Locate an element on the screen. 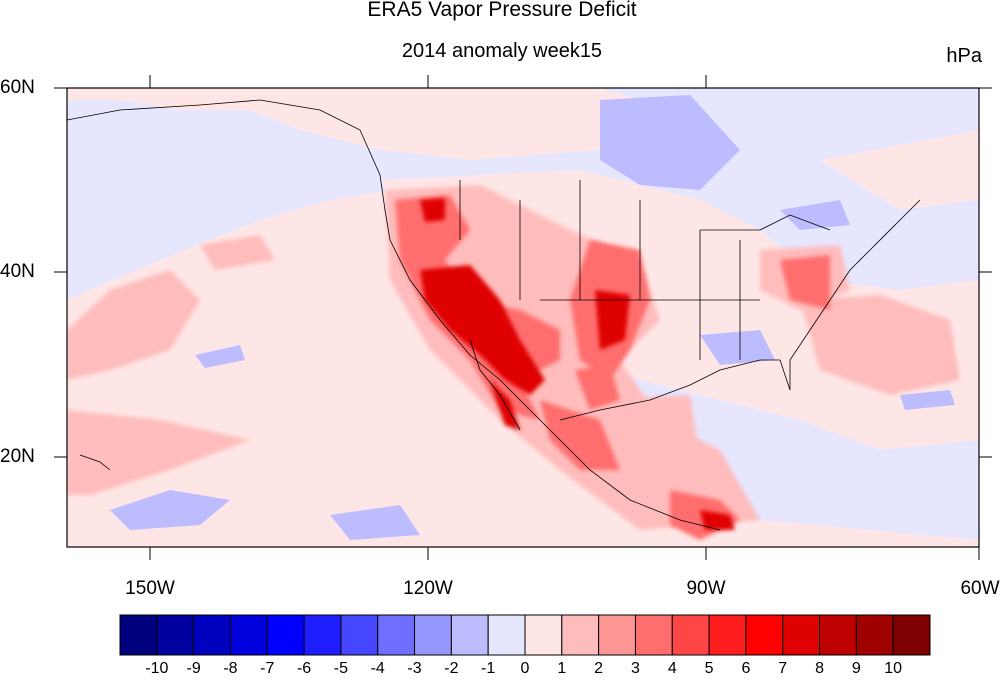 The image size is (1004, 681). colorbar-tick-label: 9 is located at coordinates (856, 668).